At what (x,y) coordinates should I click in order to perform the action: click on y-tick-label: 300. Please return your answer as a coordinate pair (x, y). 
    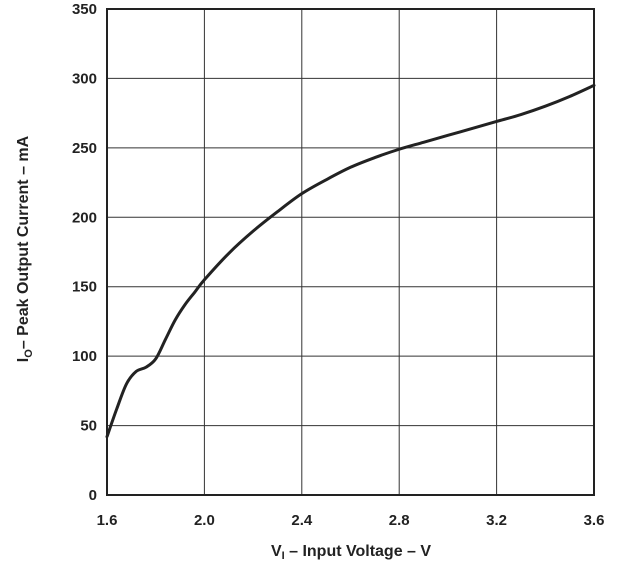
    Looking at the image, I should click on (84, 78).